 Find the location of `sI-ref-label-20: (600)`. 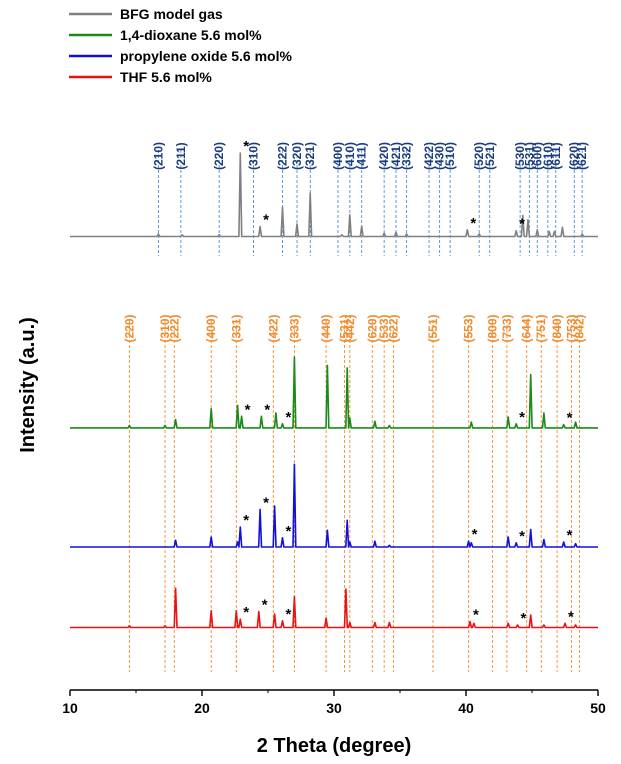

sI-ref-label-20: (600) is located at coordinates (537, 156).